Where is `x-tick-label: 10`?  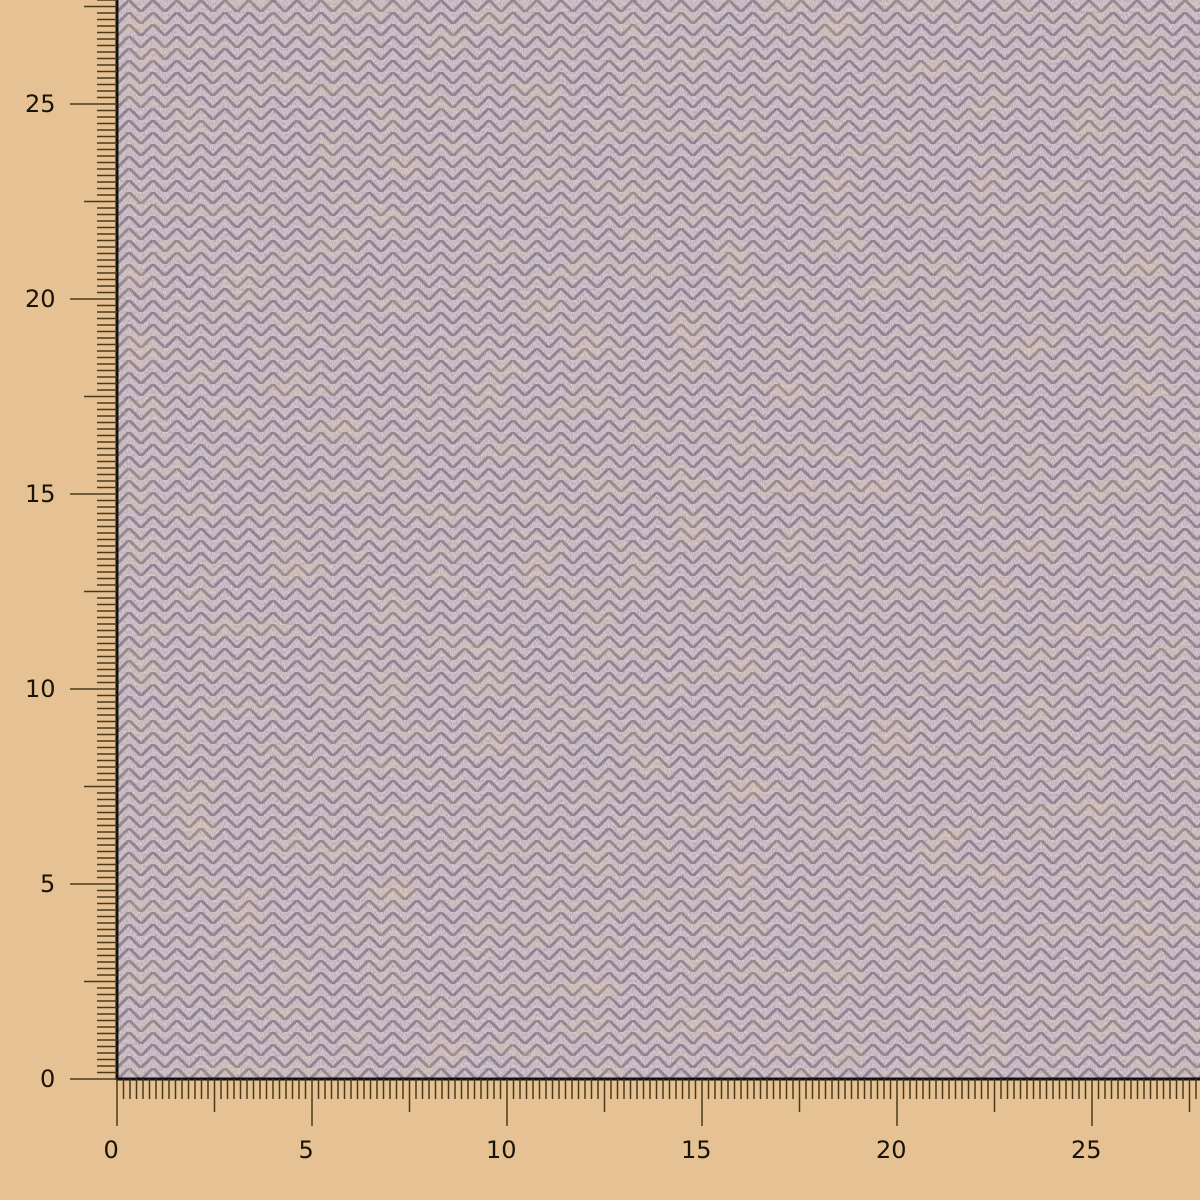
x-tick-label: 10 is located at coordinates (501, 1150).